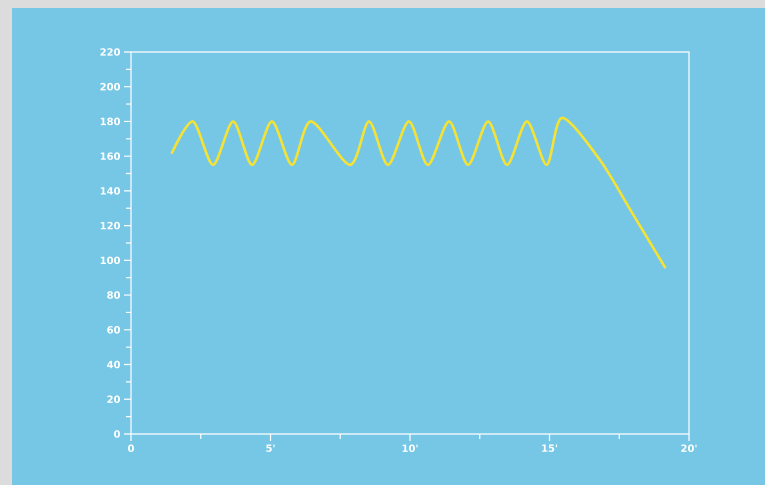 This screenshot has height=485, width=765. What do you see at coordinates (131, 448) in the screenshot?
I see `x-tick-label: 0` at bounding box center [131, 448].